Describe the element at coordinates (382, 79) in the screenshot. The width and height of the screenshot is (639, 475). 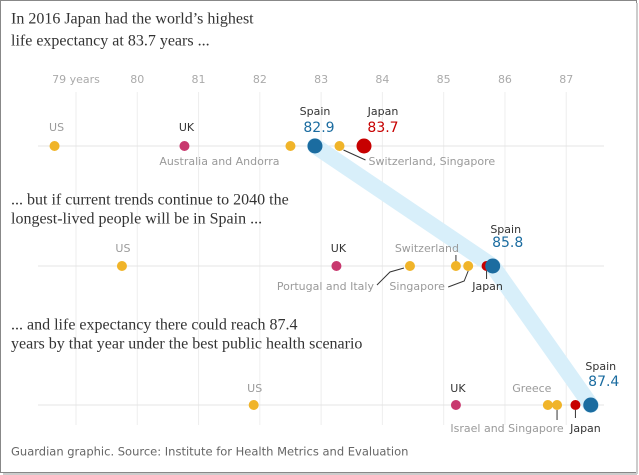
I see `x-tick-label: 84` at that location.